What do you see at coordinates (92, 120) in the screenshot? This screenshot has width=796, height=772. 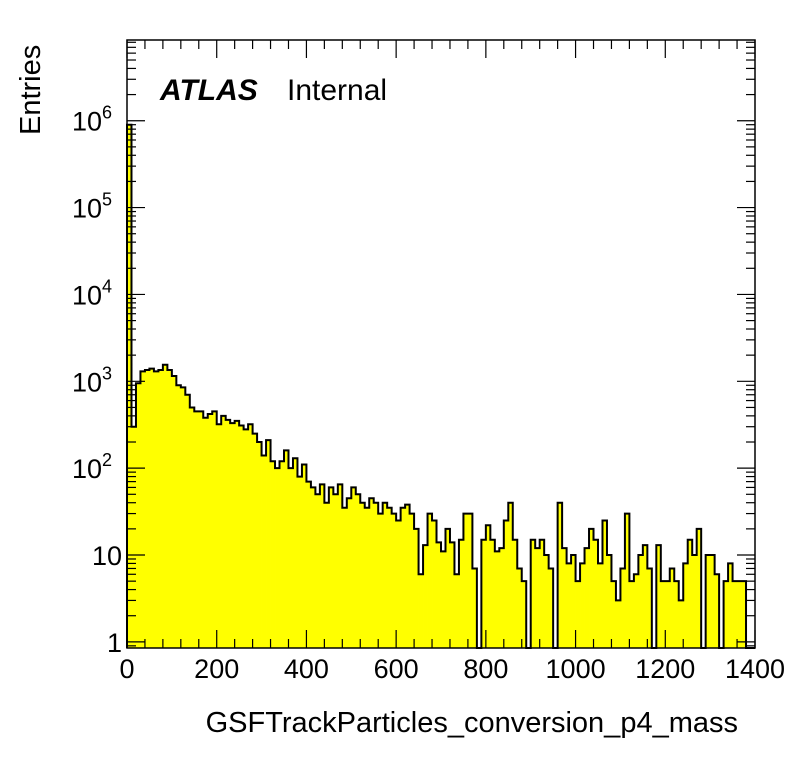 I see `y-tick-label: 10⁶` at bounding box center [92, 120].